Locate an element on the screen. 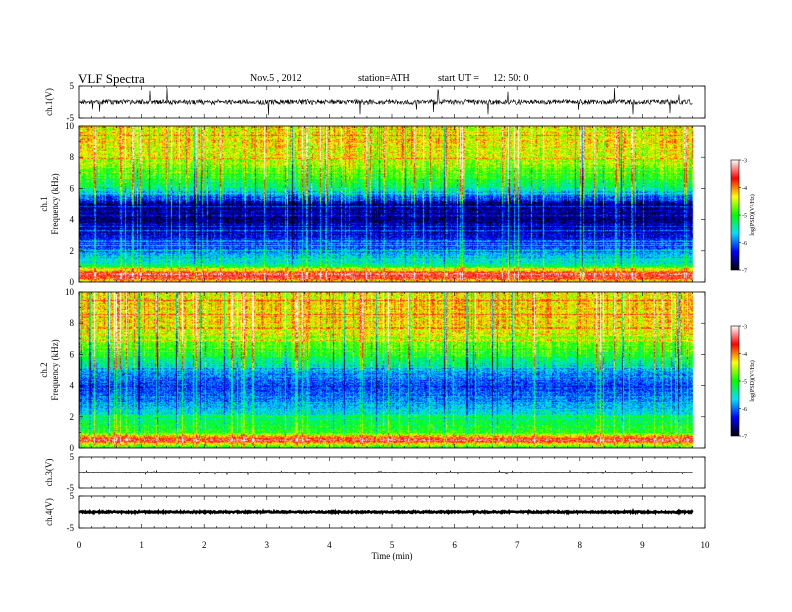 Image resolution: width=792 pixels, height=612 pixels. station-label: station=ATH is located at coordinates (384, 78).